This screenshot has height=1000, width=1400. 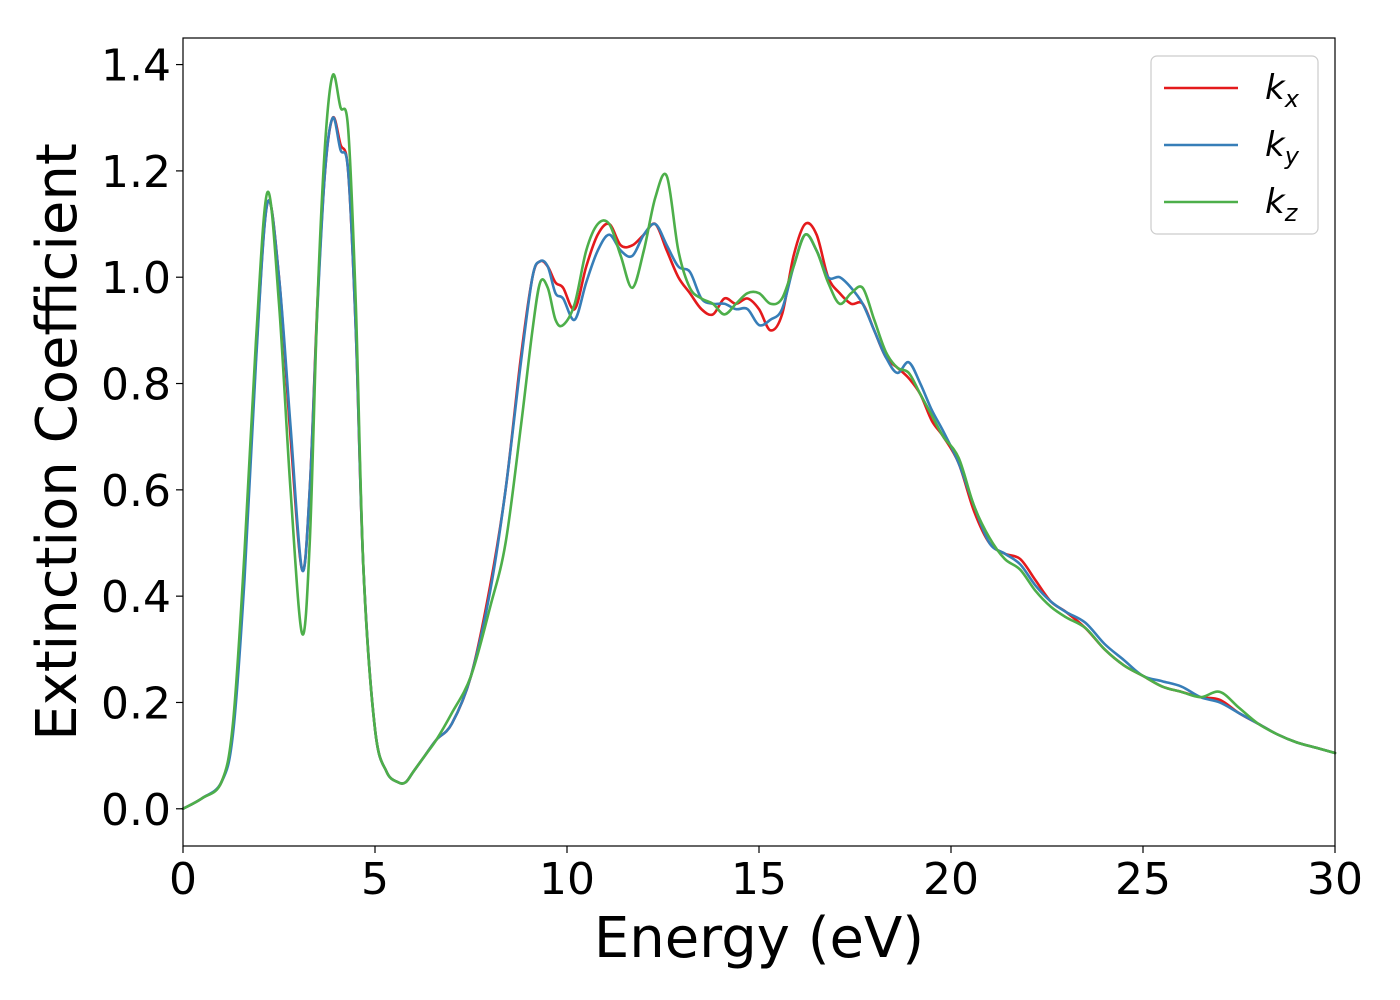 I want to click on y-tick-label: 0.6, so click(x=136, y=491).